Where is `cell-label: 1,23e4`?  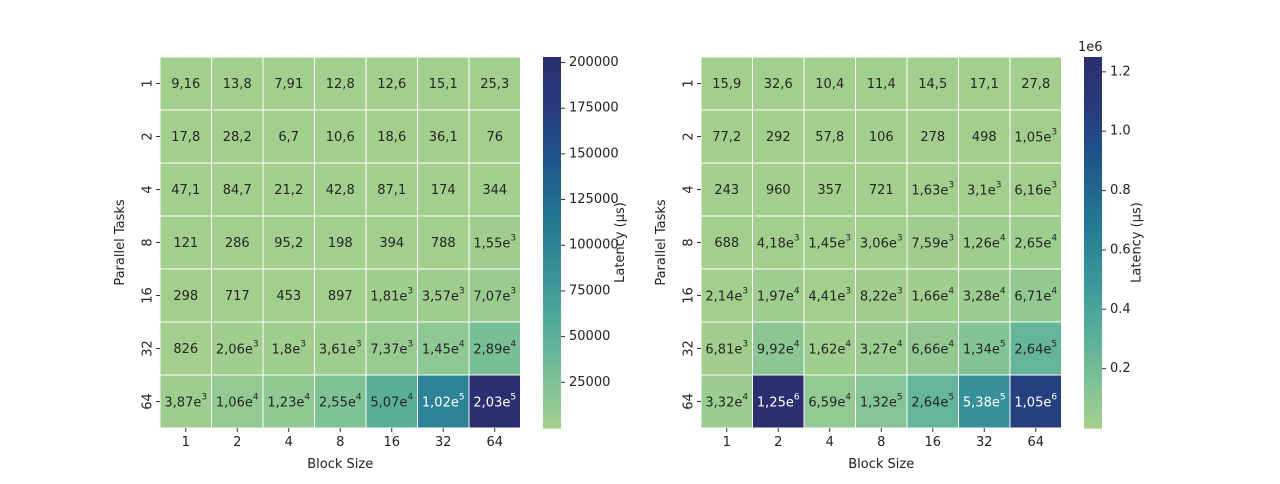
cell-label: 1,23e4 is located at coordinates (288, 401).